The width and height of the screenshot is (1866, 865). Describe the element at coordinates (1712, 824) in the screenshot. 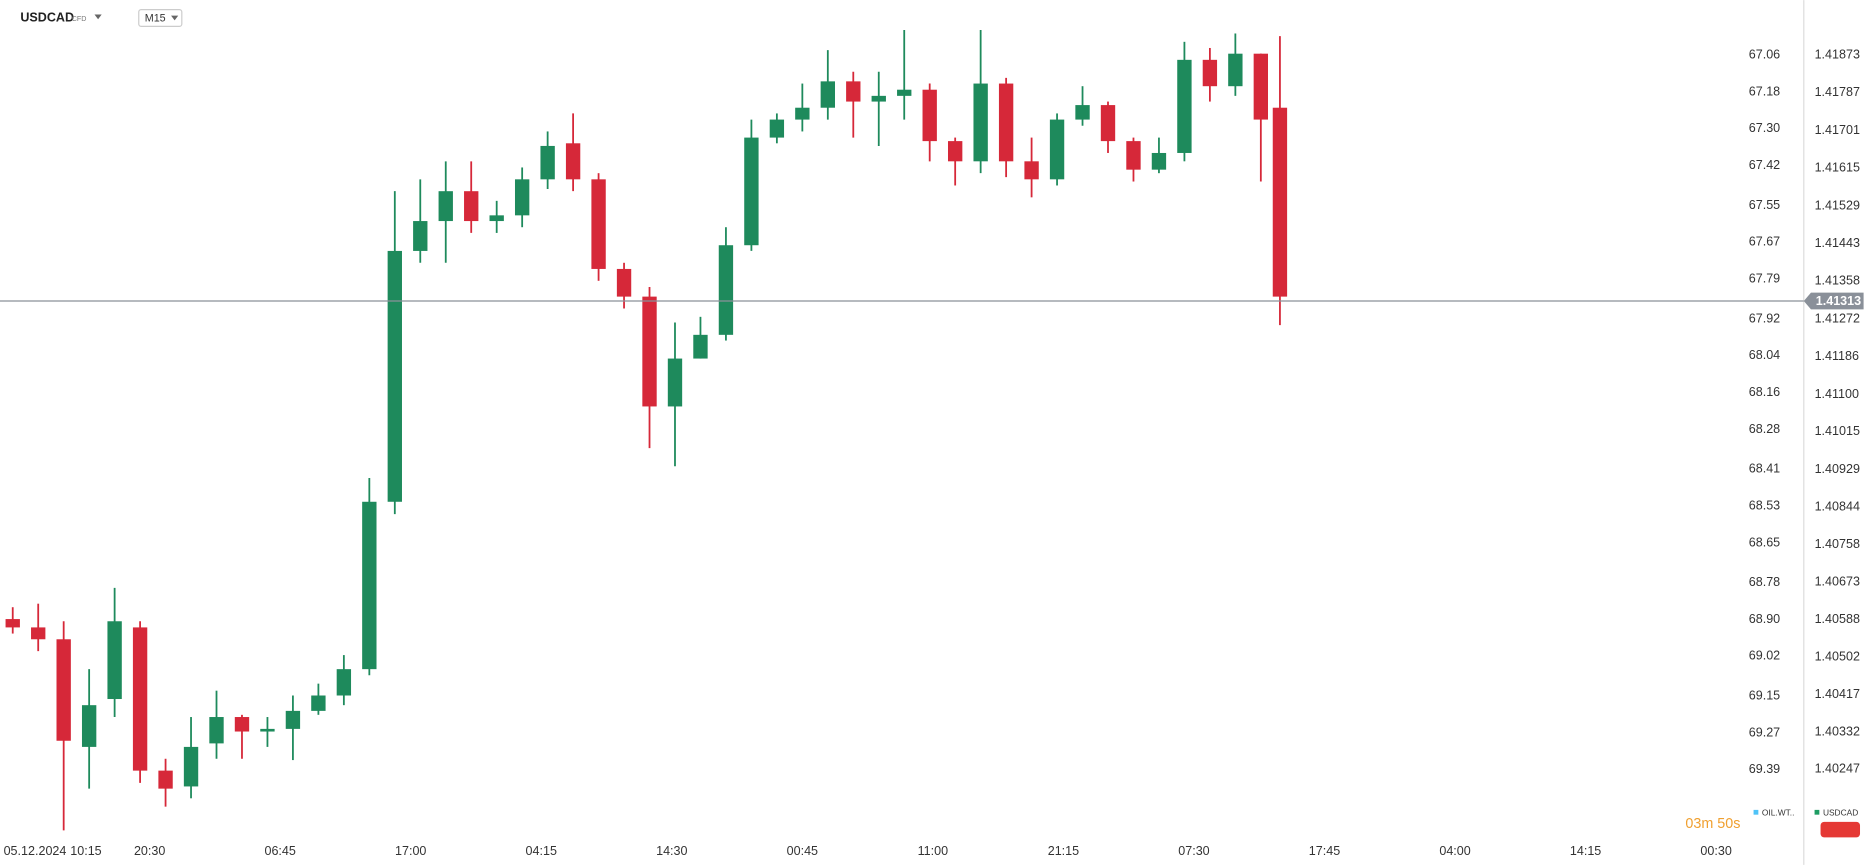

I see `countdown: 03m 50s` at that location.